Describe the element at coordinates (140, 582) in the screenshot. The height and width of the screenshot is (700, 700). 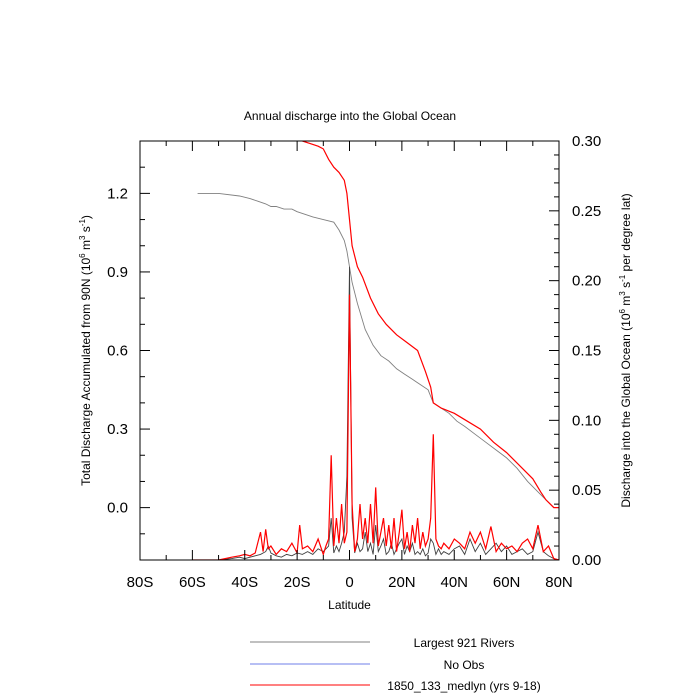
I see `x-tick-label: 80S` at that location.